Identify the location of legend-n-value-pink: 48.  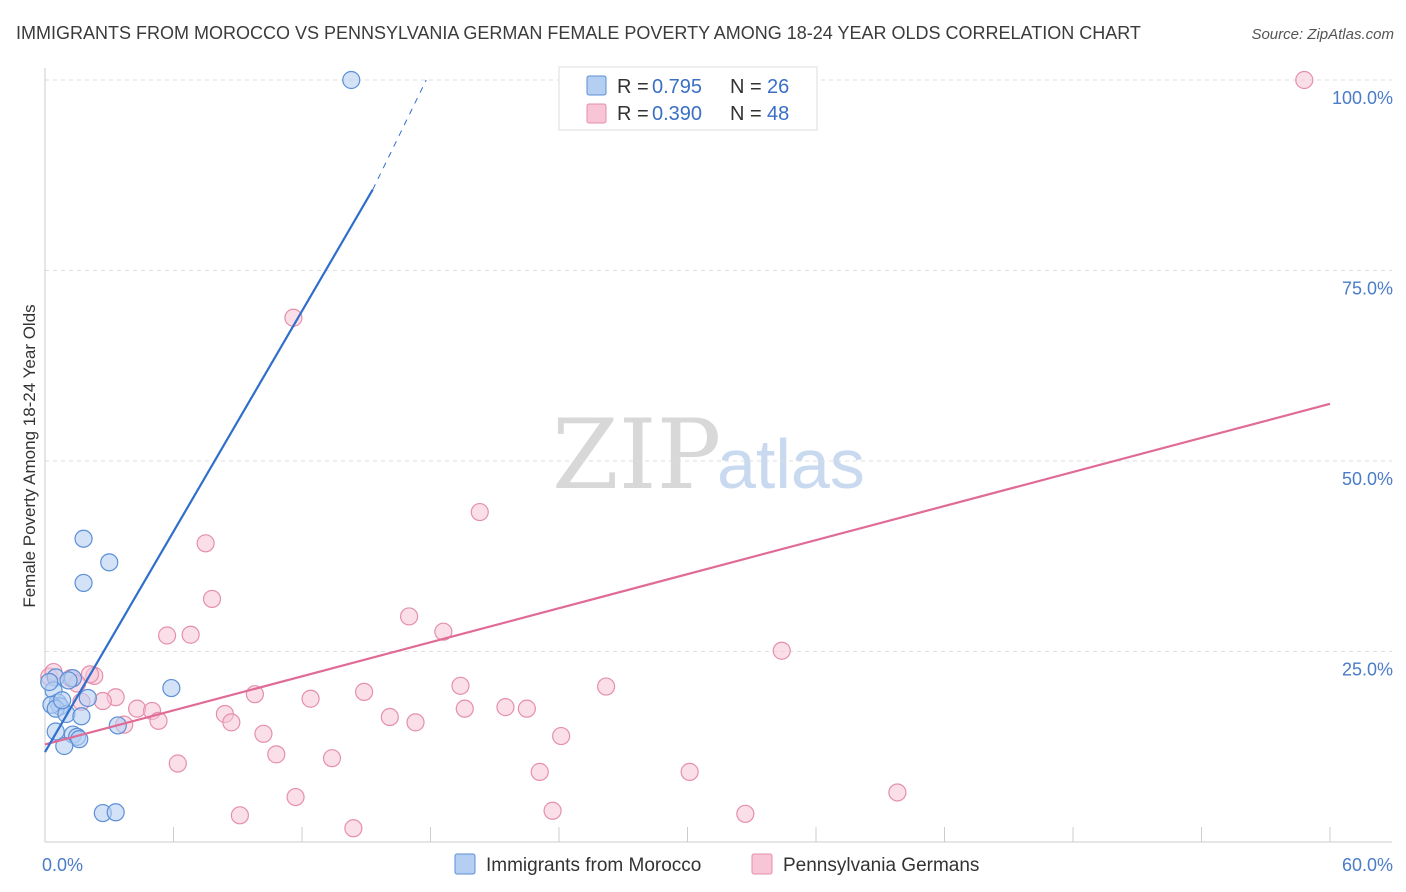
(778, 114).